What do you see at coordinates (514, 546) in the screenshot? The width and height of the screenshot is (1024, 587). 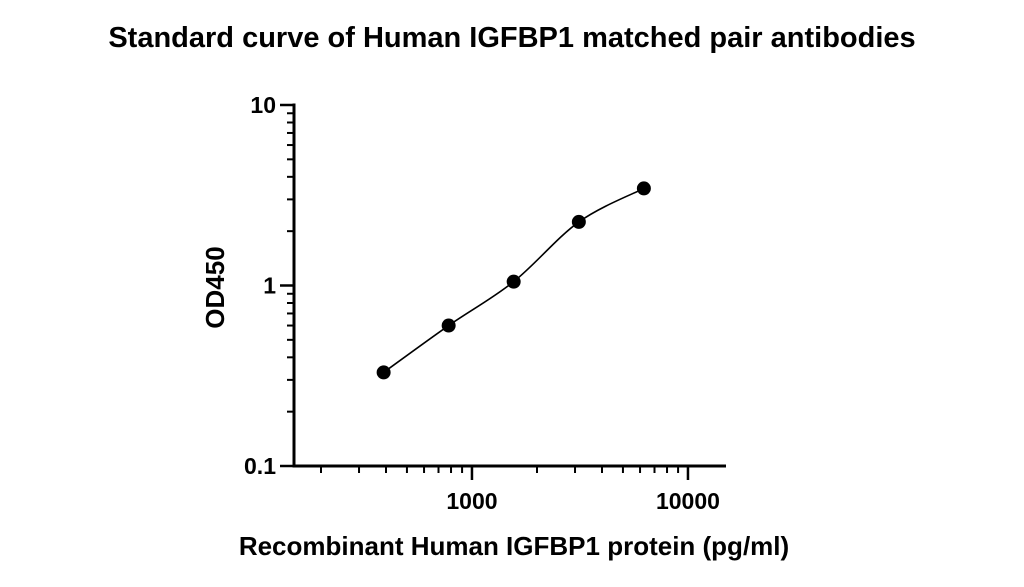 I see `x-axis-label: Recombinant Human IGFBP1 protein (pg/ml)` at bounding box center [514, 546].